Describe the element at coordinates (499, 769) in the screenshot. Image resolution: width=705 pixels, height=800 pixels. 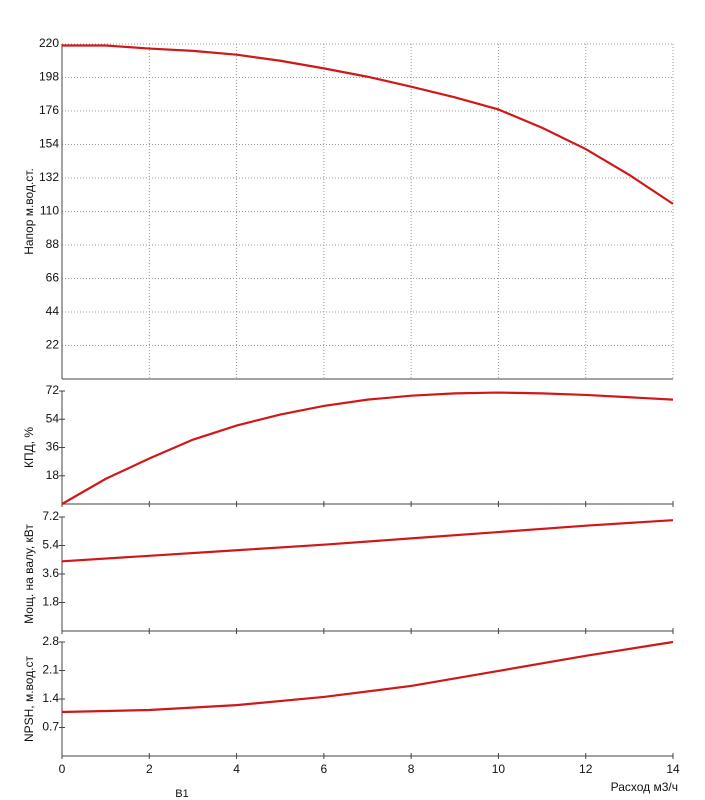
I see `x-tick-label: 10` at that location.